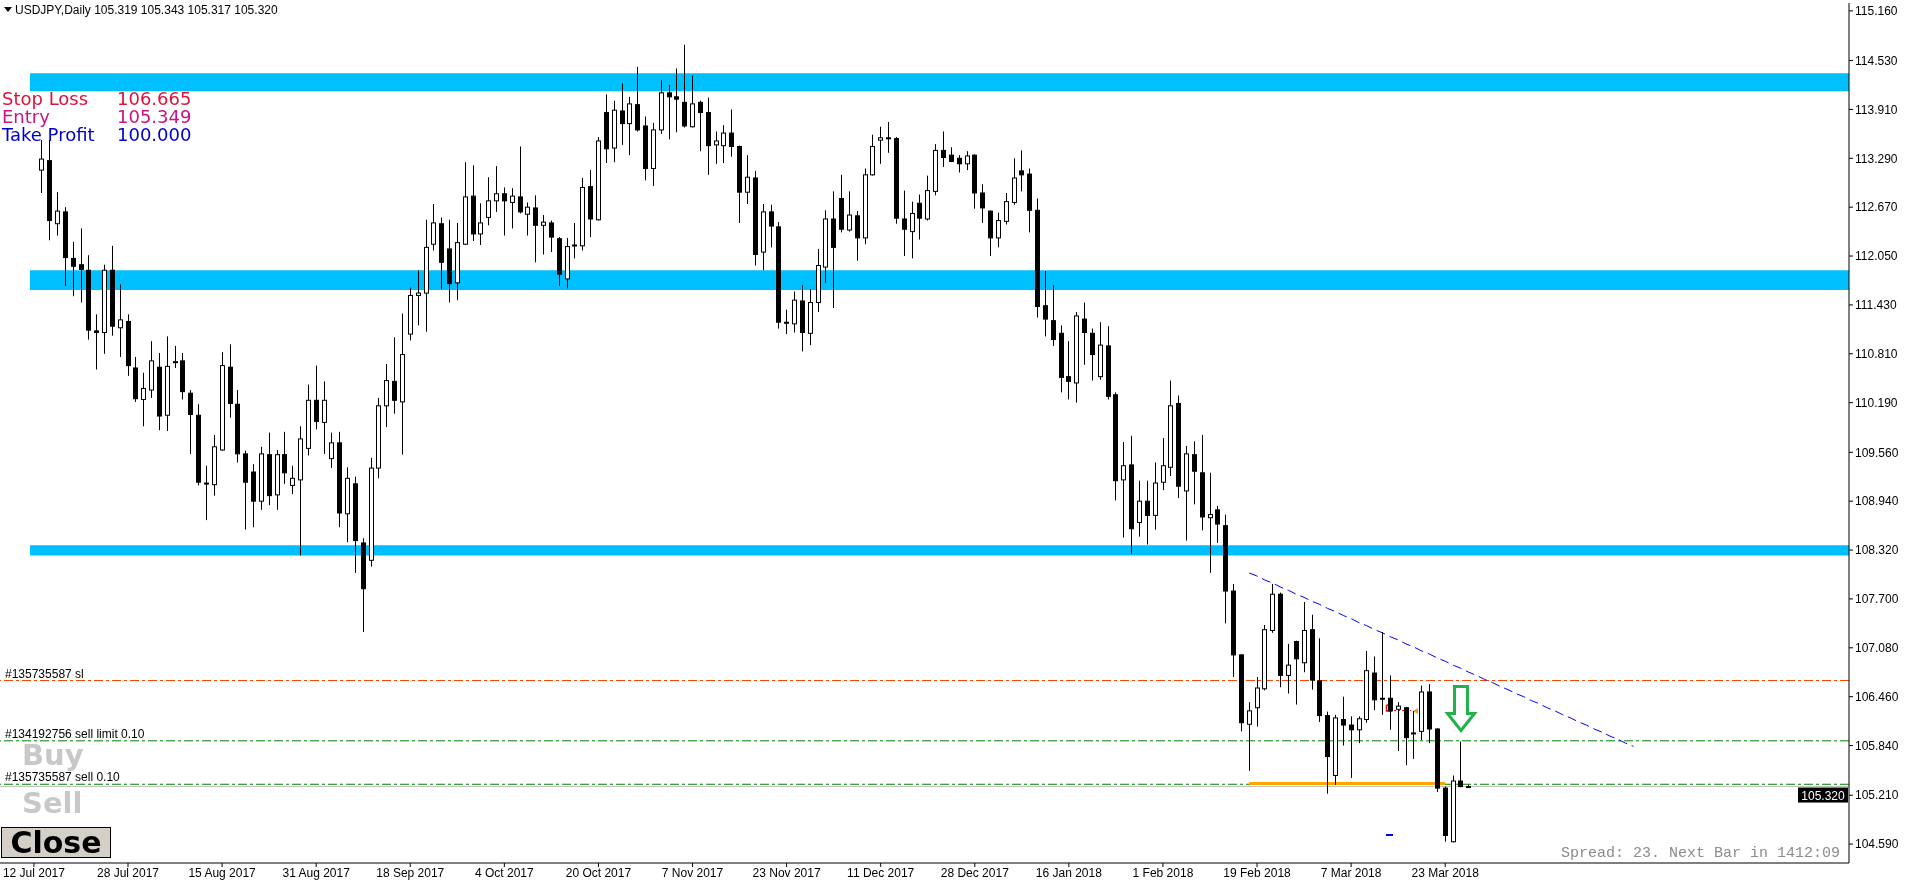  What do you see at coordinates (34, 872) in the screenshot?
I see `x-tick-label: 12 Jul 2017` at bounding box center [34, 872].